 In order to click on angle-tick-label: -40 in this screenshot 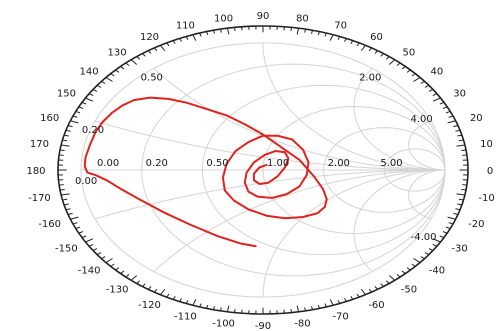, I will do `click(437, 271)`.